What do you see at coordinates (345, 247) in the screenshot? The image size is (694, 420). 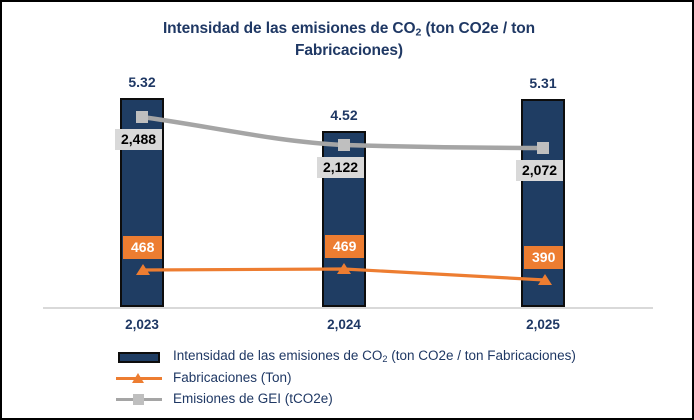 I see `fabricaciones-data-label-2024: 469` at bounding box center [345, 247].